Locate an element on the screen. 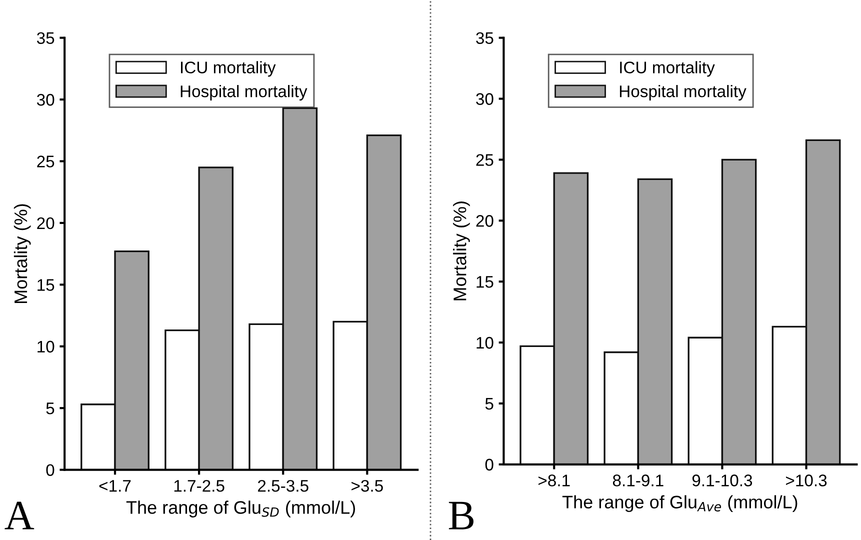  x-tick-label: 9.1-10.3 is located at coordinates (722, 480).